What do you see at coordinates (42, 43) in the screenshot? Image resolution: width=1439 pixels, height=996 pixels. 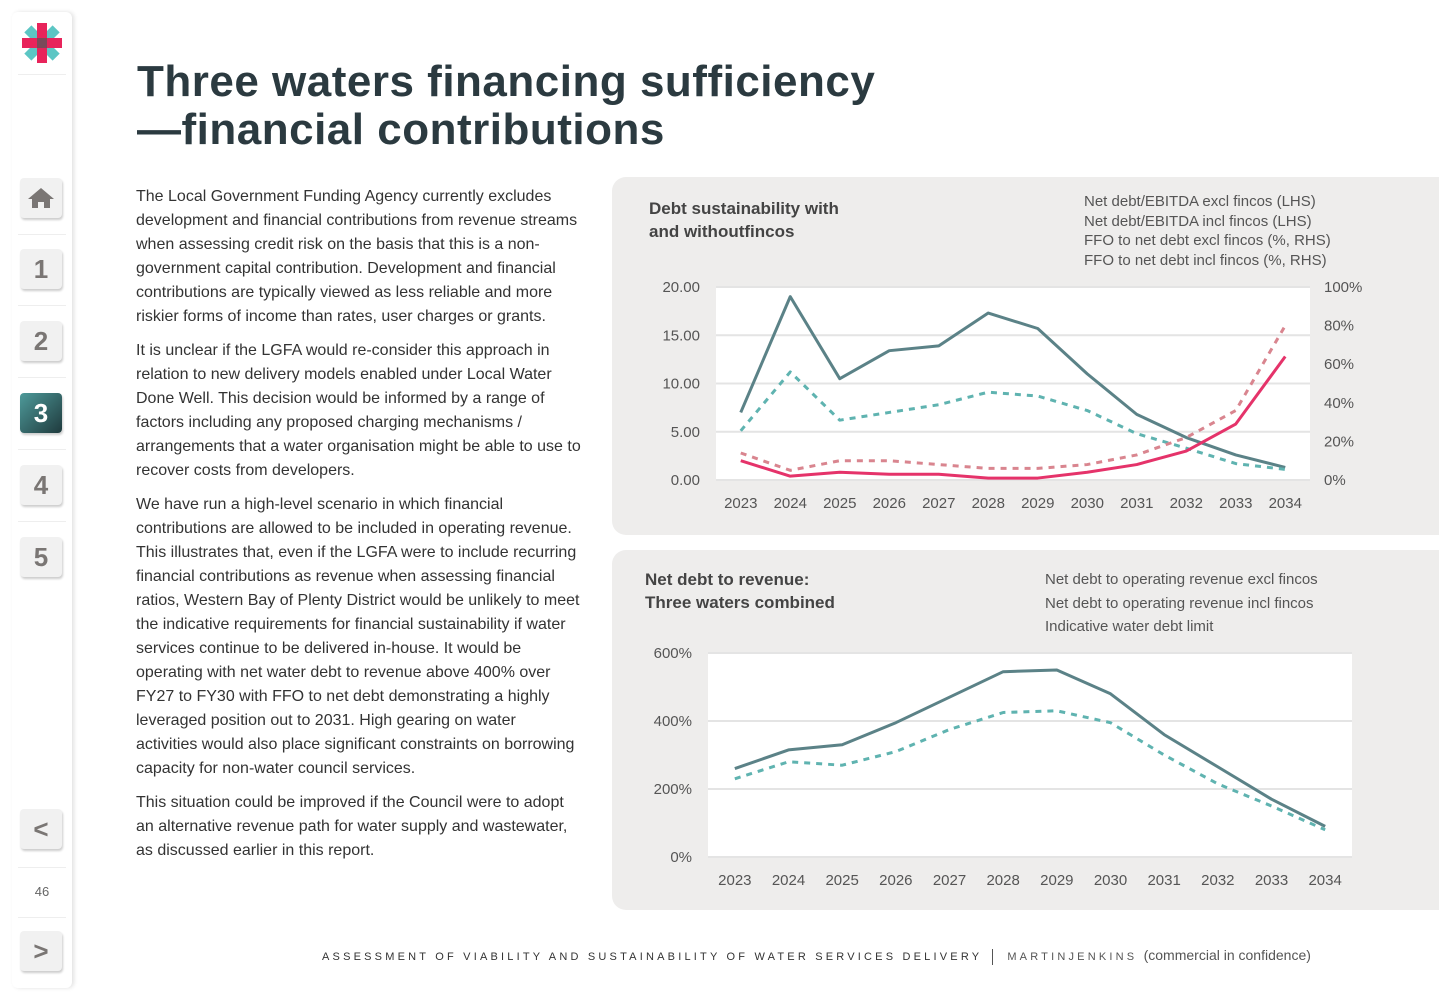 I see `cross-logo` at bounding box center [42, 43].